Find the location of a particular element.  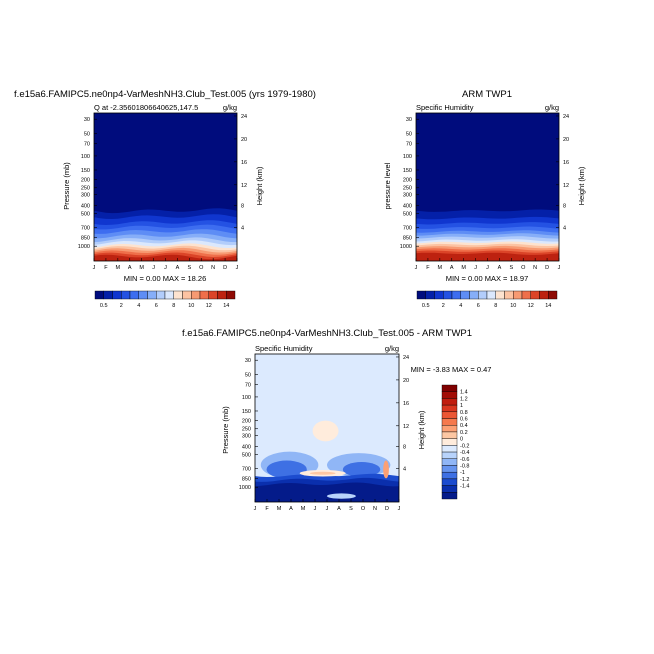

panel-model-right-tick-label: 12 is located at coordinates (244, 186).